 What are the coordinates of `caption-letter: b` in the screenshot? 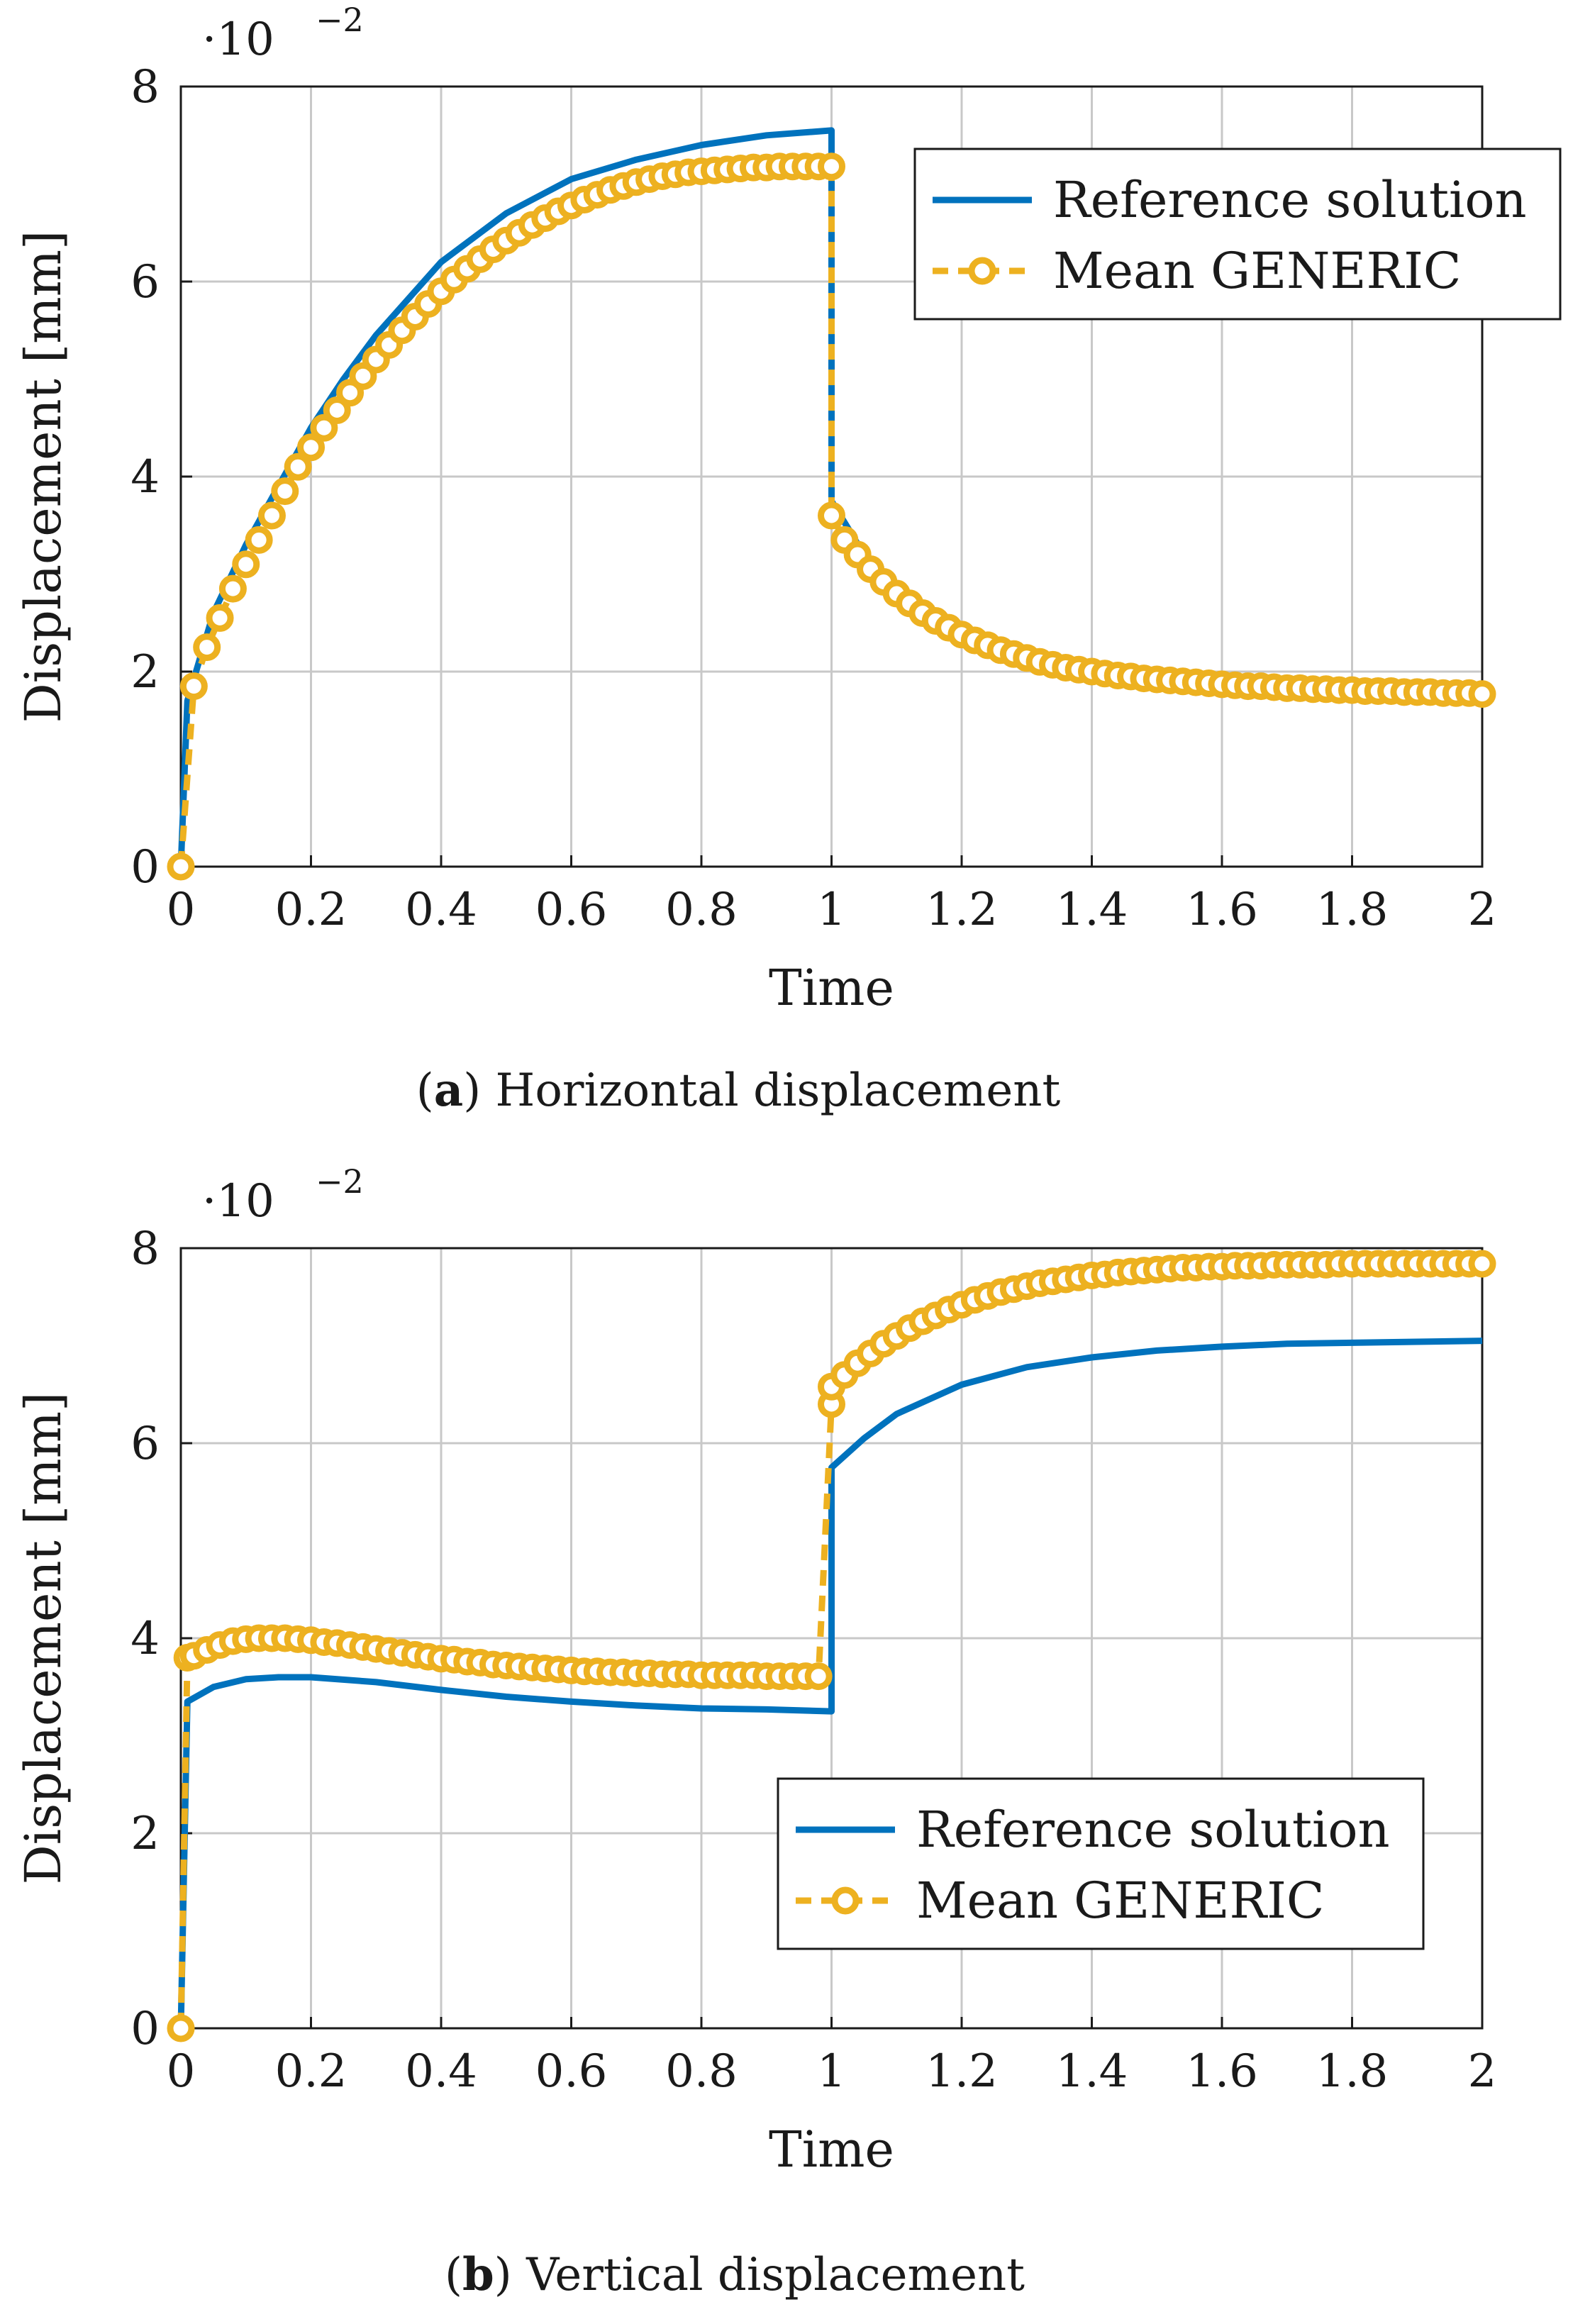 It's located at (478, 2274).